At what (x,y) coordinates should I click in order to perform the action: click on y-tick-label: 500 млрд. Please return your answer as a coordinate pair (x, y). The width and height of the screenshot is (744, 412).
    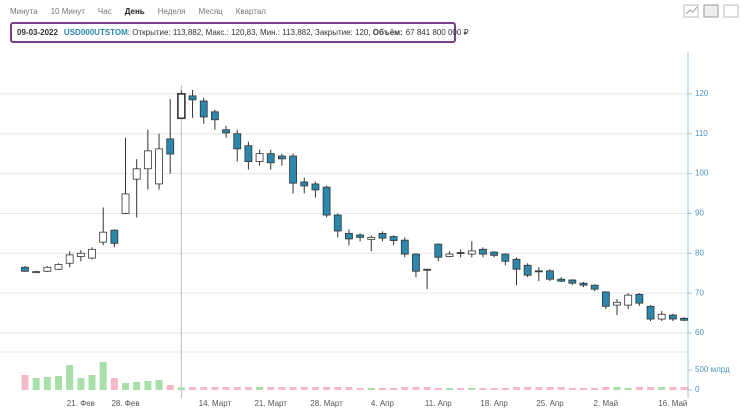
    Looking at the image, I should click on (712, 369).